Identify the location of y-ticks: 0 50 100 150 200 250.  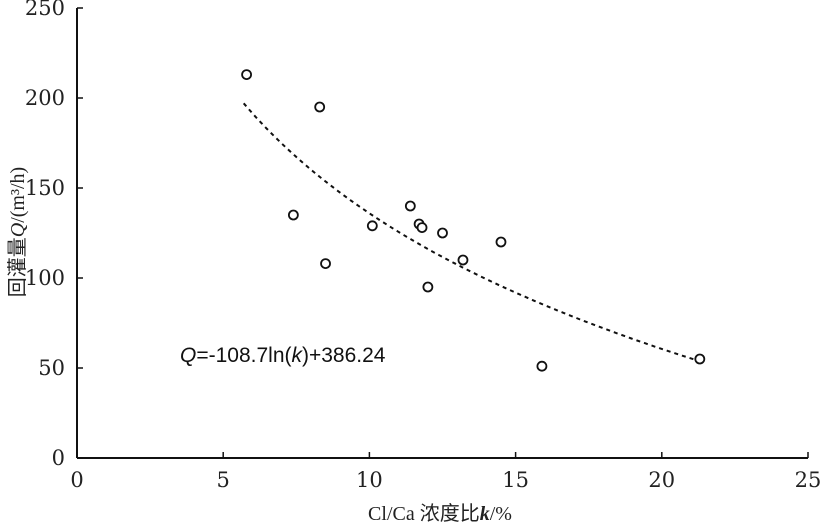
(54, 235).